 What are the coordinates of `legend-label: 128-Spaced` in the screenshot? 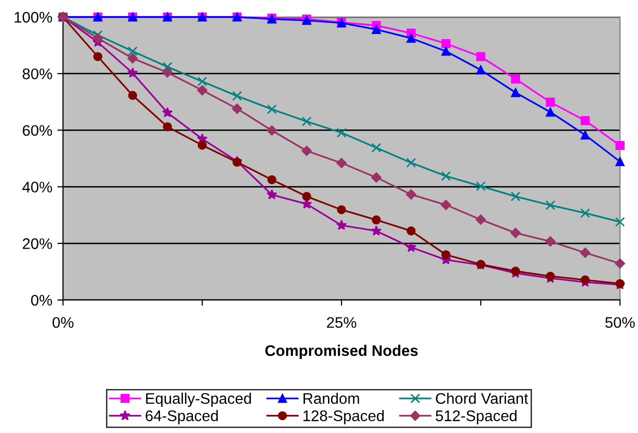 It's located at (343, 417).